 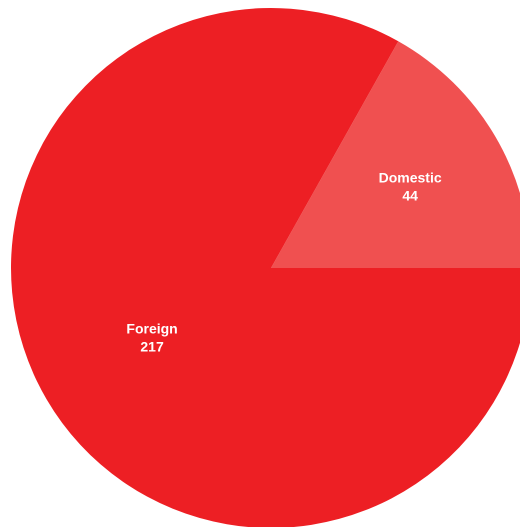 I want to click on slice-label-foreign-name: Foreign, so click(x=151, y=329).